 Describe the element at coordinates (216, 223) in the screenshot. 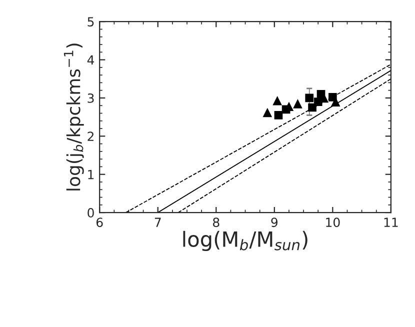

I see `x-tick-label: 8` at that location.